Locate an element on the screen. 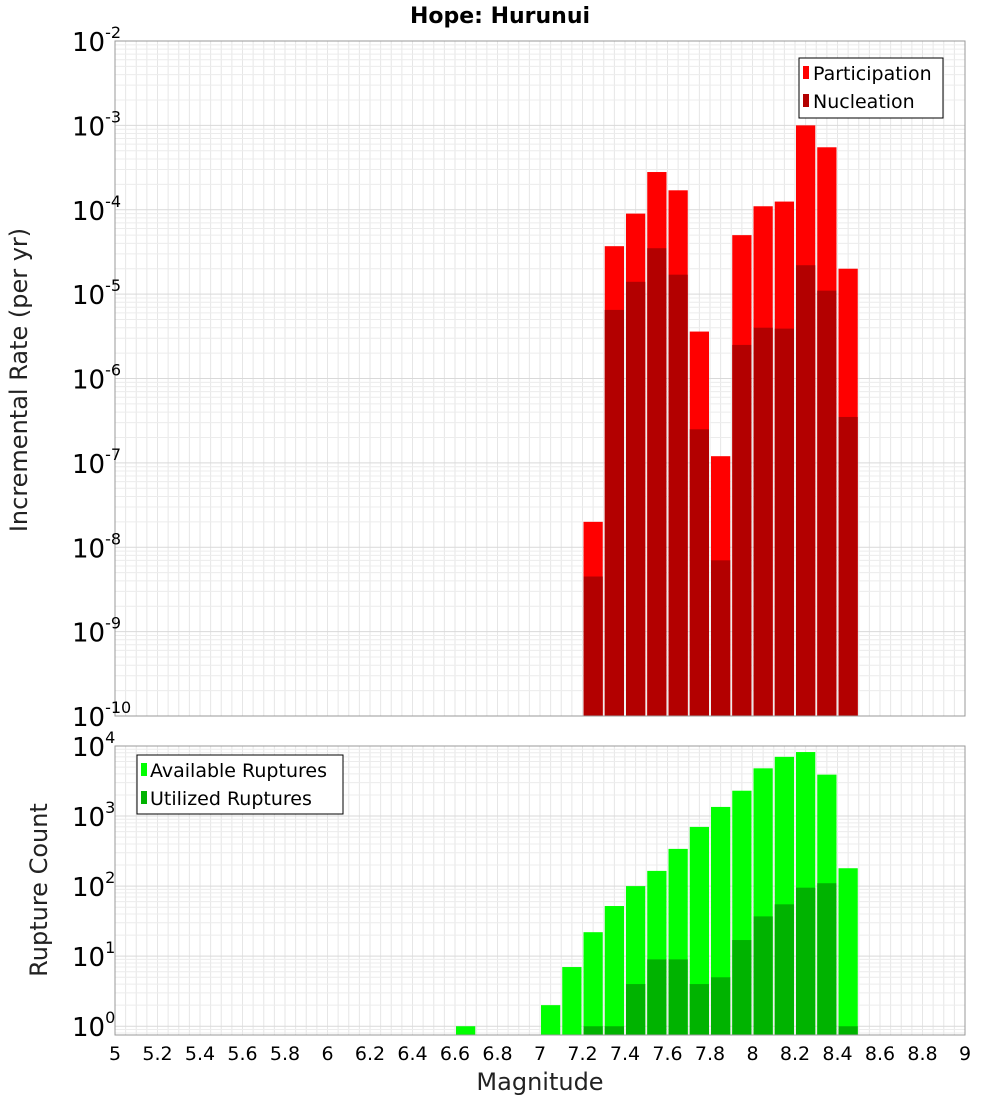  legend-swatch-nucleation is located at coordinates (806, 100).